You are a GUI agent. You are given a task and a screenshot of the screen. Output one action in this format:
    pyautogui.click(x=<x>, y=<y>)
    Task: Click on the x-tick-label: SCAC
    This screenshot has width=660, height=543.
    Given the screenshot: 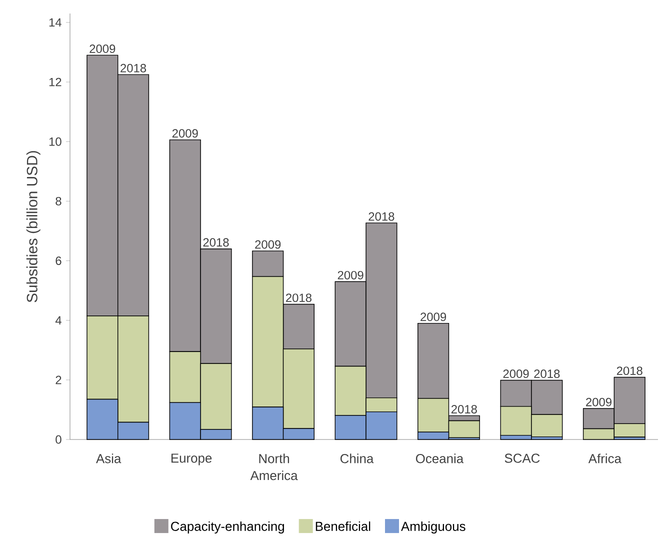 What is the action you would take?
    pyautogui.click(x=522, y=458)
    